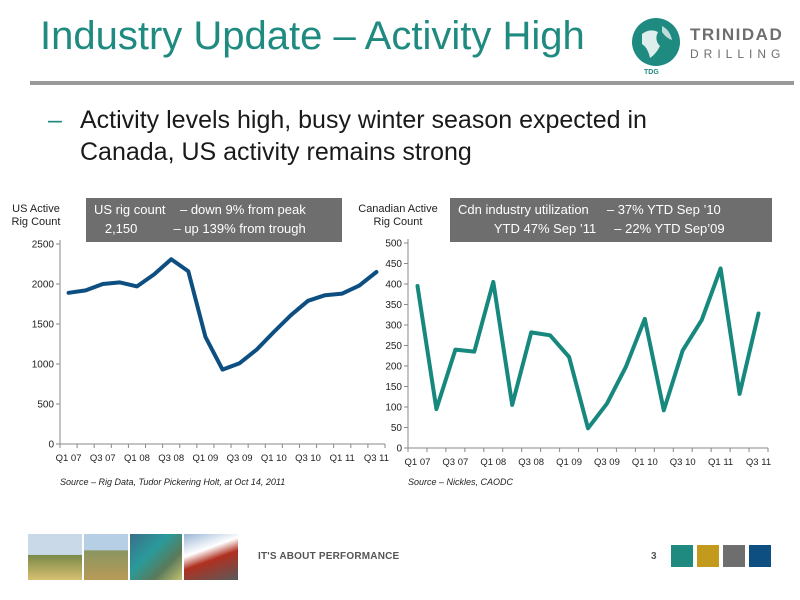  I want to click on title-divider, so click(412, 83).